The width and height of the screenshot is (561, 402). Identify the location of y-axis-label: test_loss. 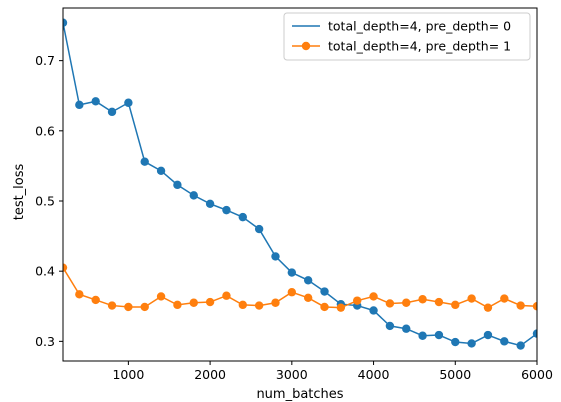
(19, 191).